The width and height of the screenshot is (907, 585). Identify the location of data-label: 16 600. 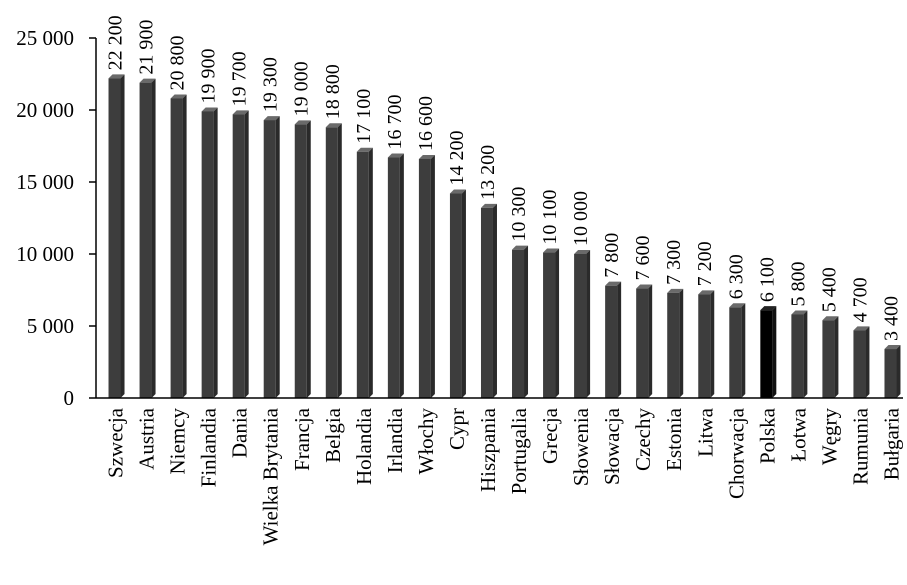
(426, 123).